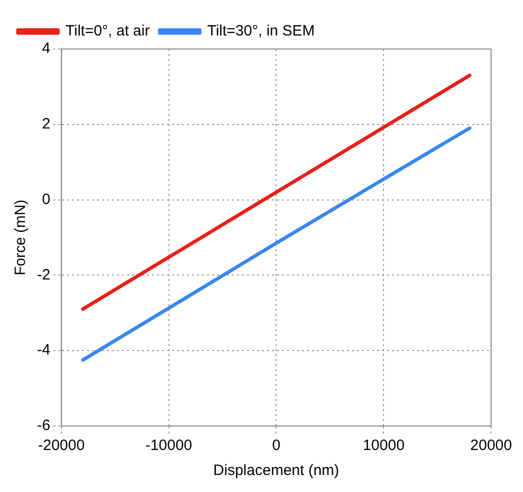  Describe the element at coordinates (43, 350) in the screenshot. I see `y-tick-label: -4` at that location.